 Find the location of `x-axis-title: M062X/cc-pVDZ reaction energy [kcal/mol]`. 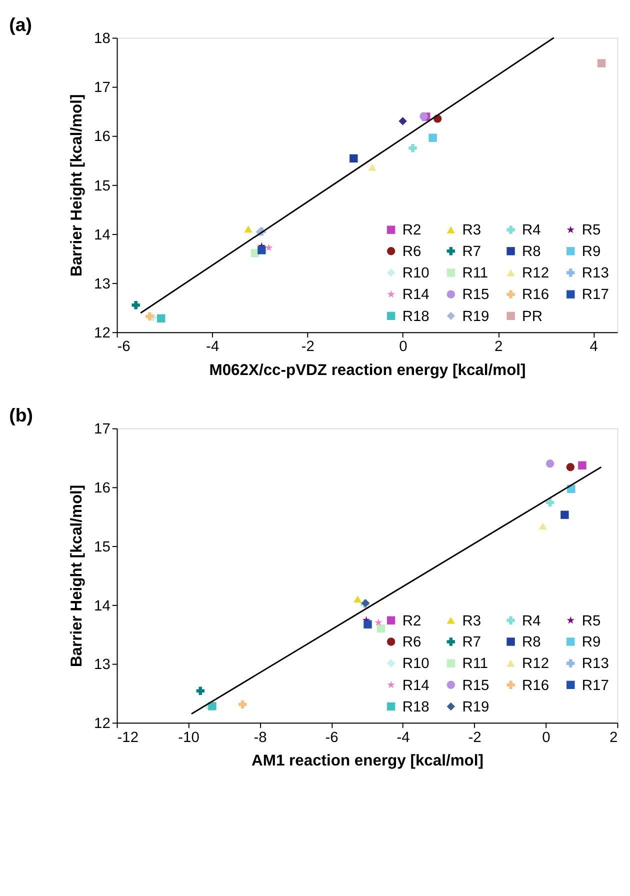

x-axis-title: M062X/cc-pVDZ reaction energy [kcal/mol] is located at coordinates (367, 370).